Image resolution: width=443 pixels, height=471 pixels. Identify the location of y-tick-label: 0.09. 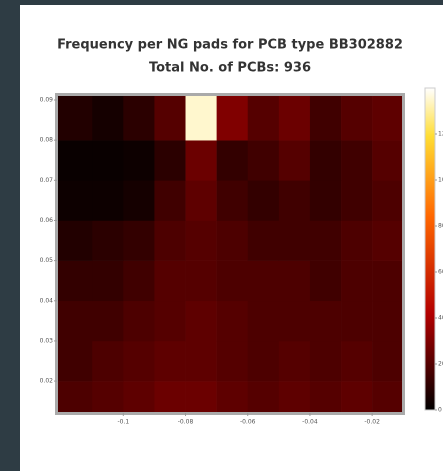
(47, 100).